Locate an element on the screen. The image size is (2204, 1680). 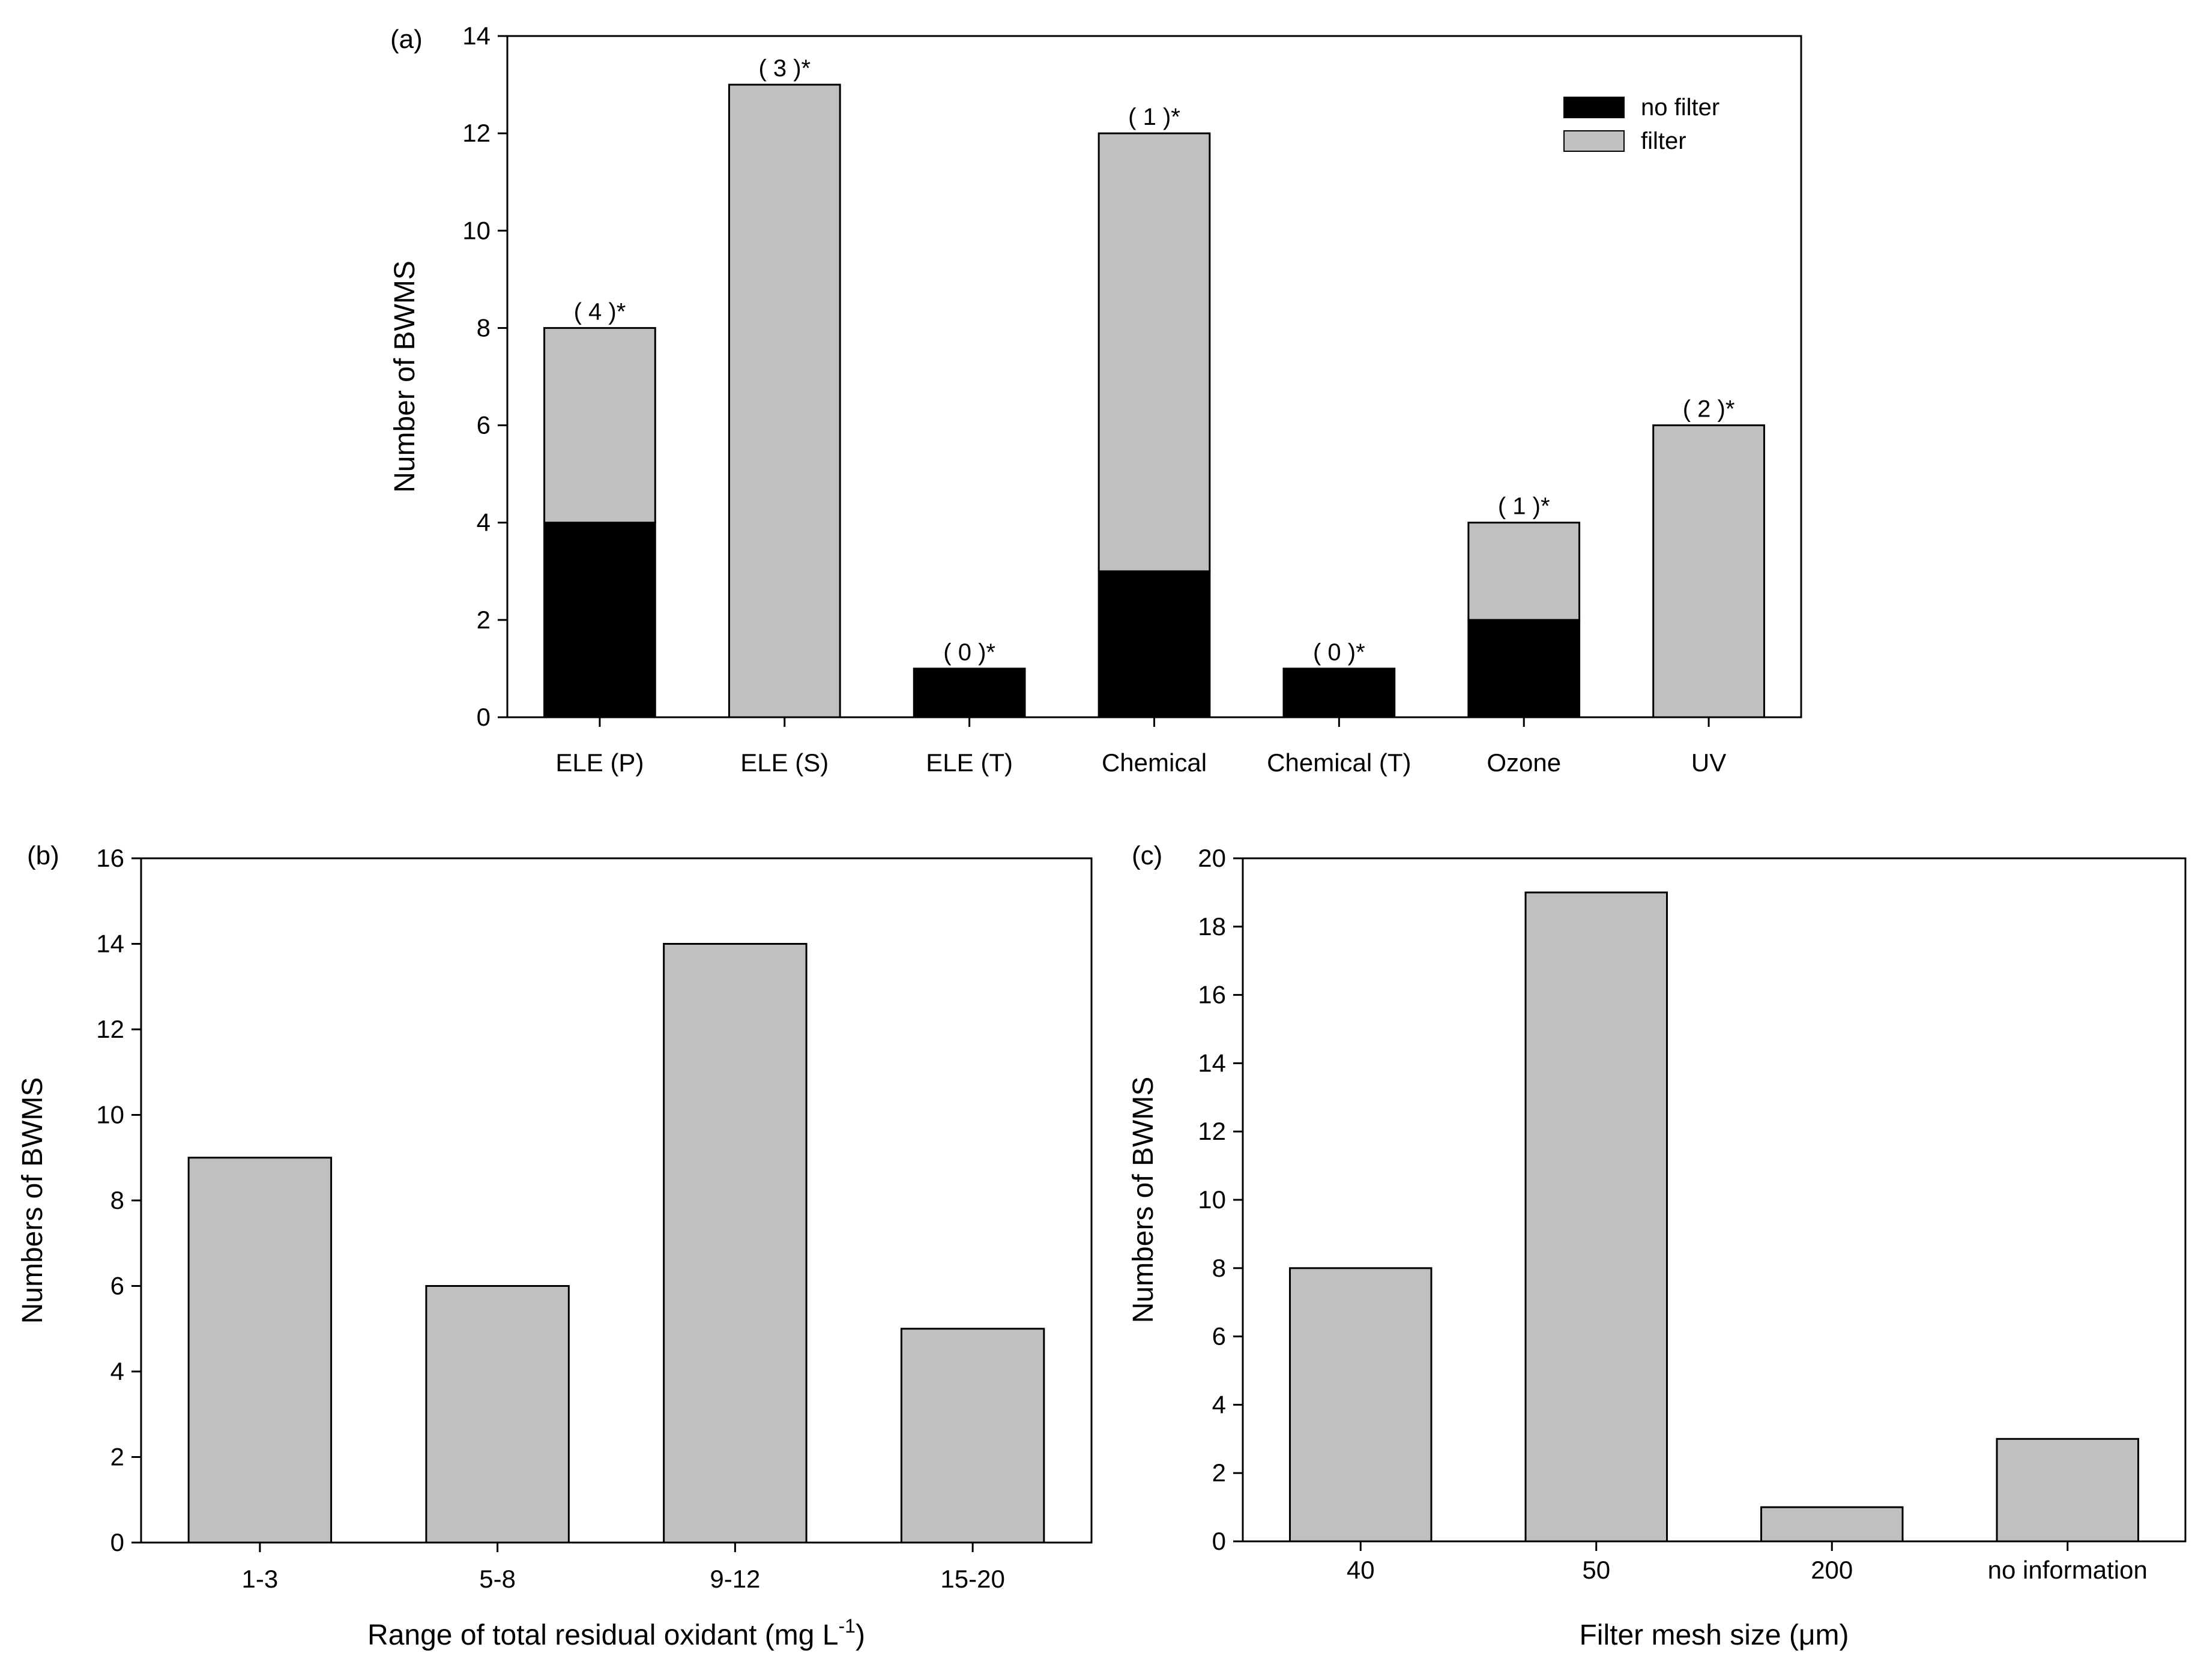
bar-annotation: ( 4 )* is located at coordinates (600, 312).